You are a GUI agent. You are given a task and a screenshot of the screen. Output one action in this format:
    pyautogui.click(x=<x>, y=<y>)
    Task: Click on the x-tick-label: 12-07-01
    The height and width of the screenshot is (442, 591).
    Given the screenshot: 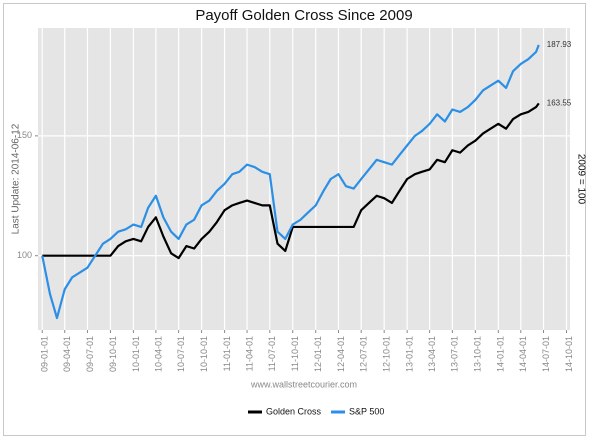 What is the action you would take?
    pyautogui.click(x=364, y=354)
    